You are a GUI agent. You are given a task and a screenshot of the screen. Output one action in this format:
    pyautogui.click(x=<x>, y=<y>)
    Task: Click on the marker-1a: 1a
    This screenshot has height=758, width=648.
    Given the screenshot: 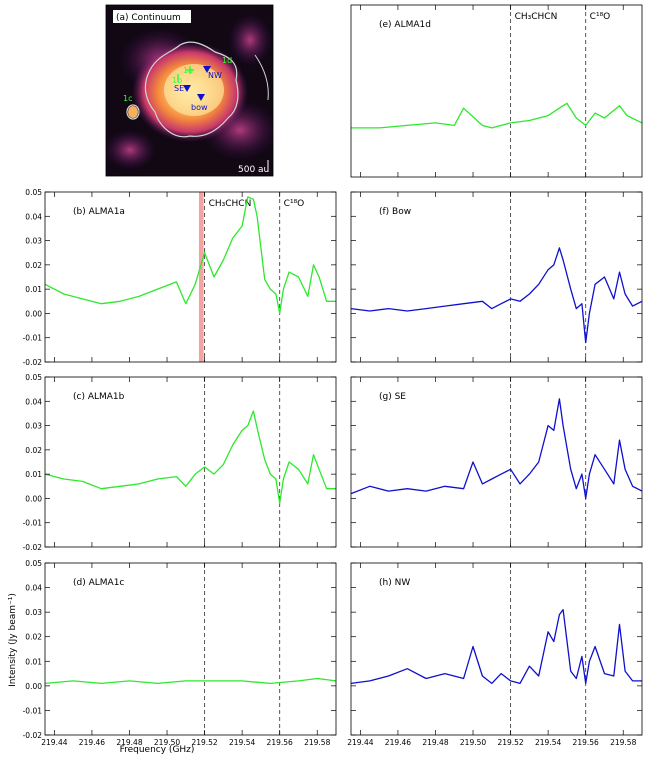 What is the action you would take?
    pyautogui.click(x=188, y=70)
    